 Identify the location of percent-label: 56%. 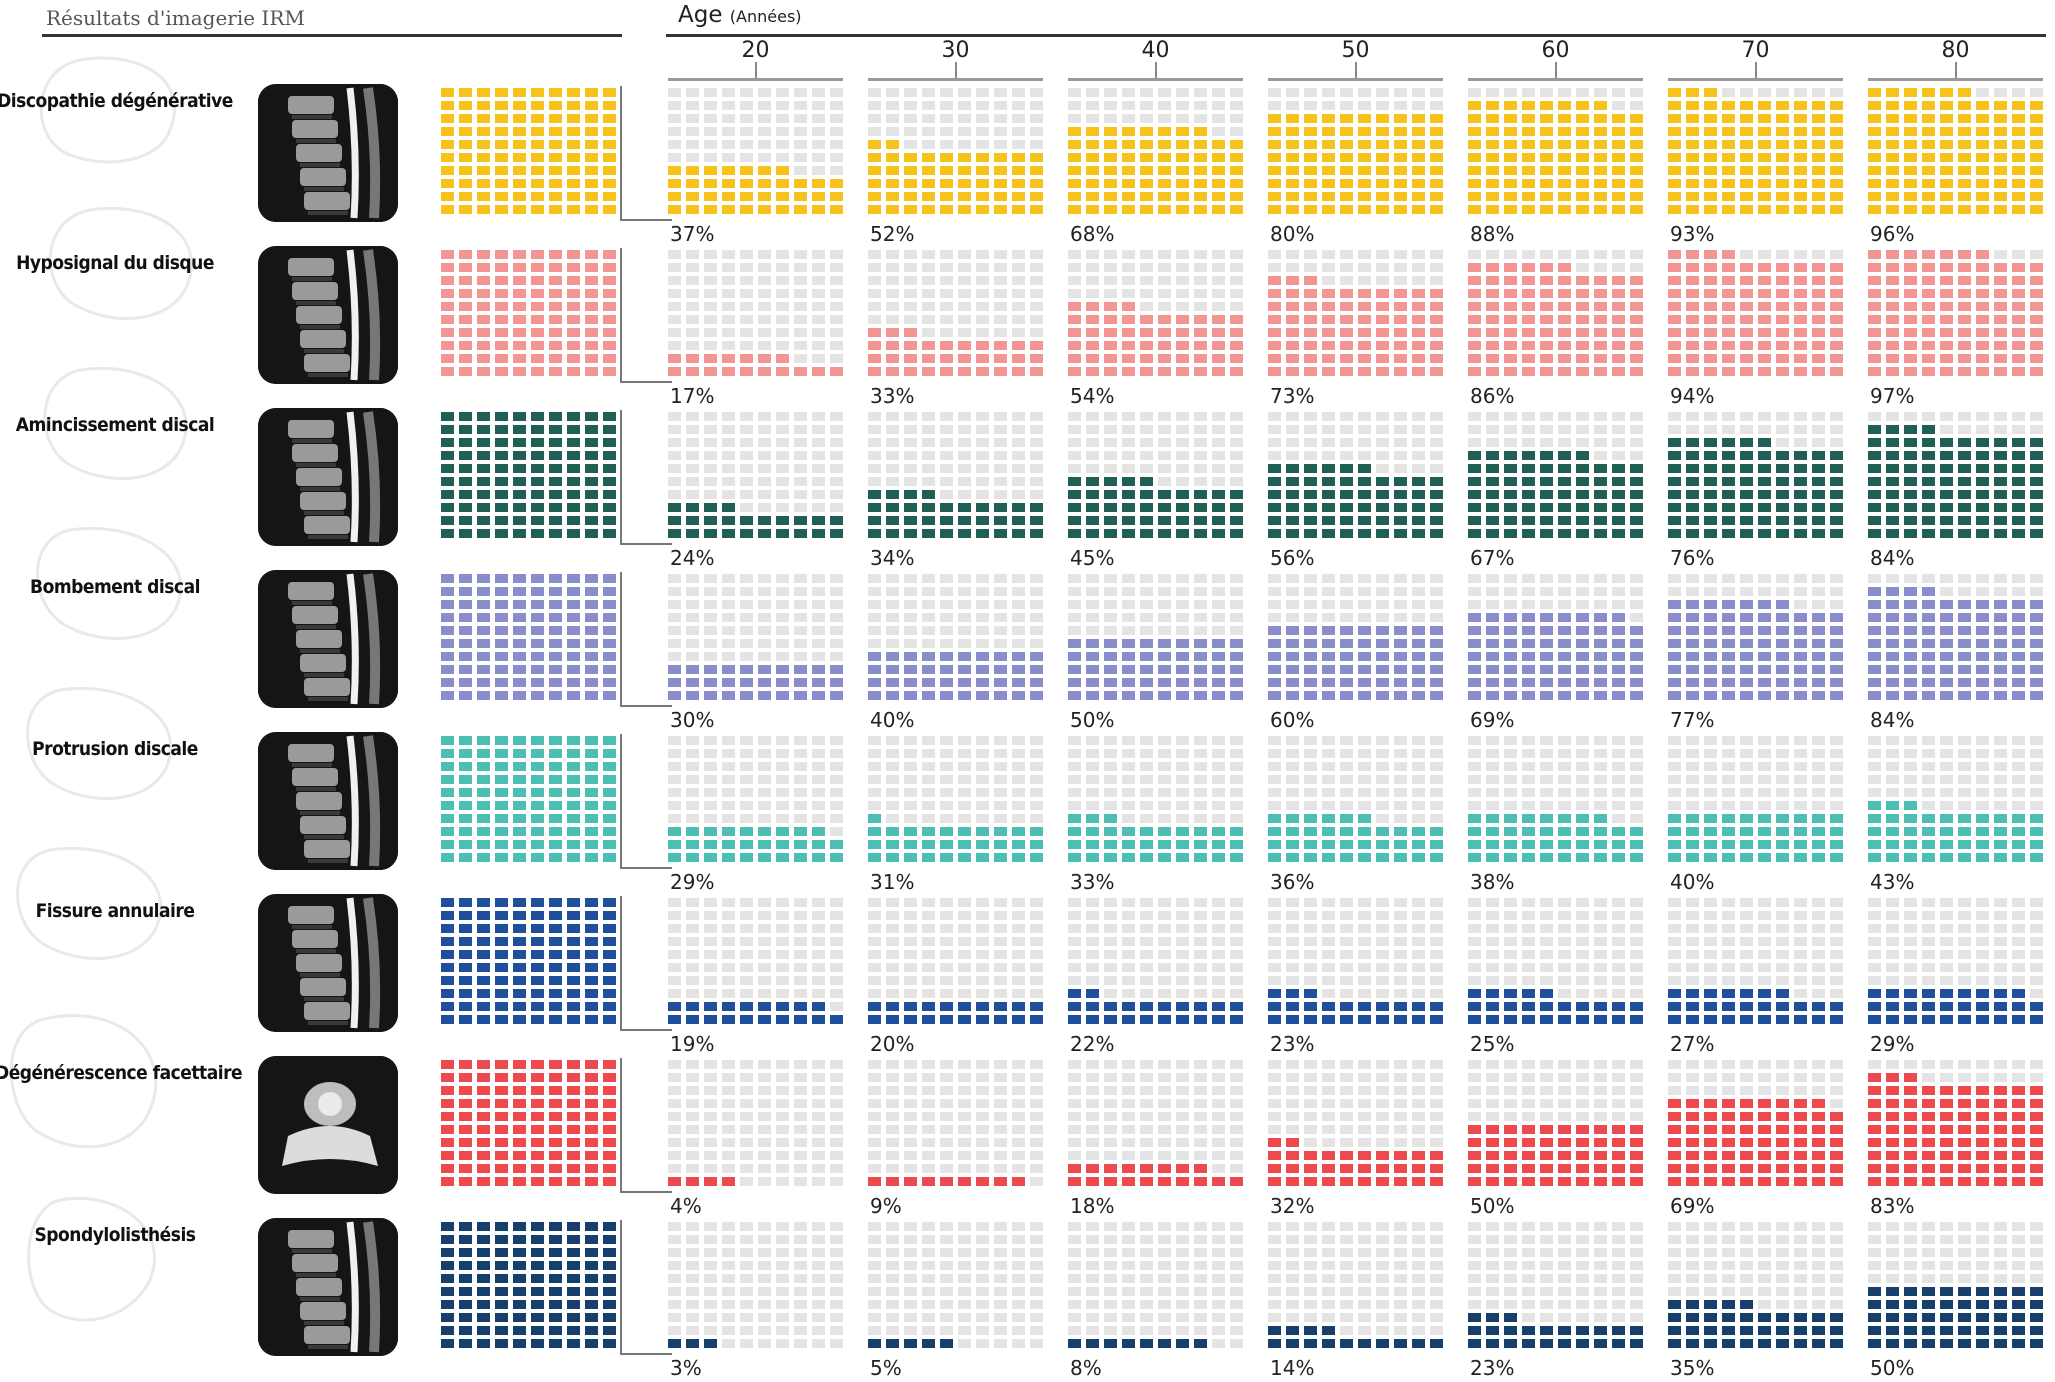
(1292, 558).